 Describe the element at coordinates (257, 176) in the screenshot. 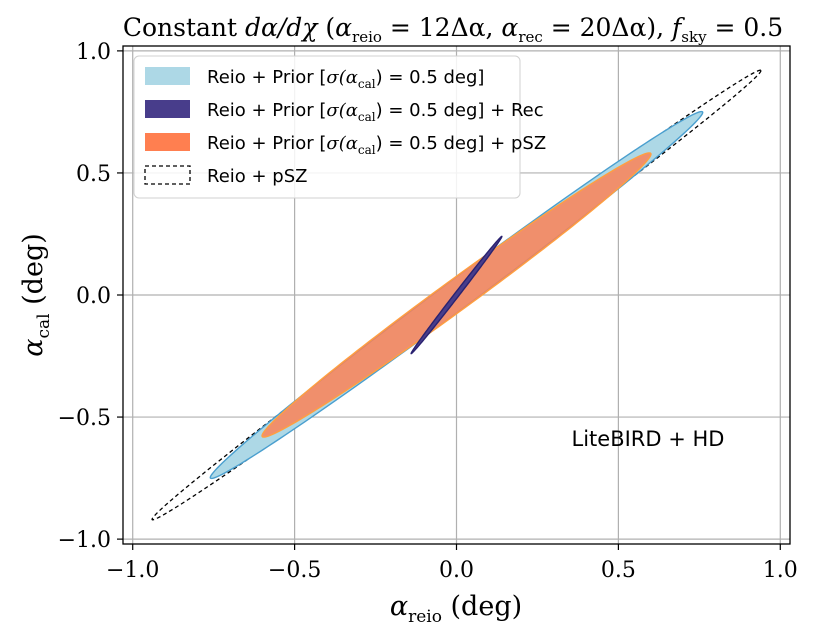

I see `legend-label-3: Reio + pSZ` at that location.